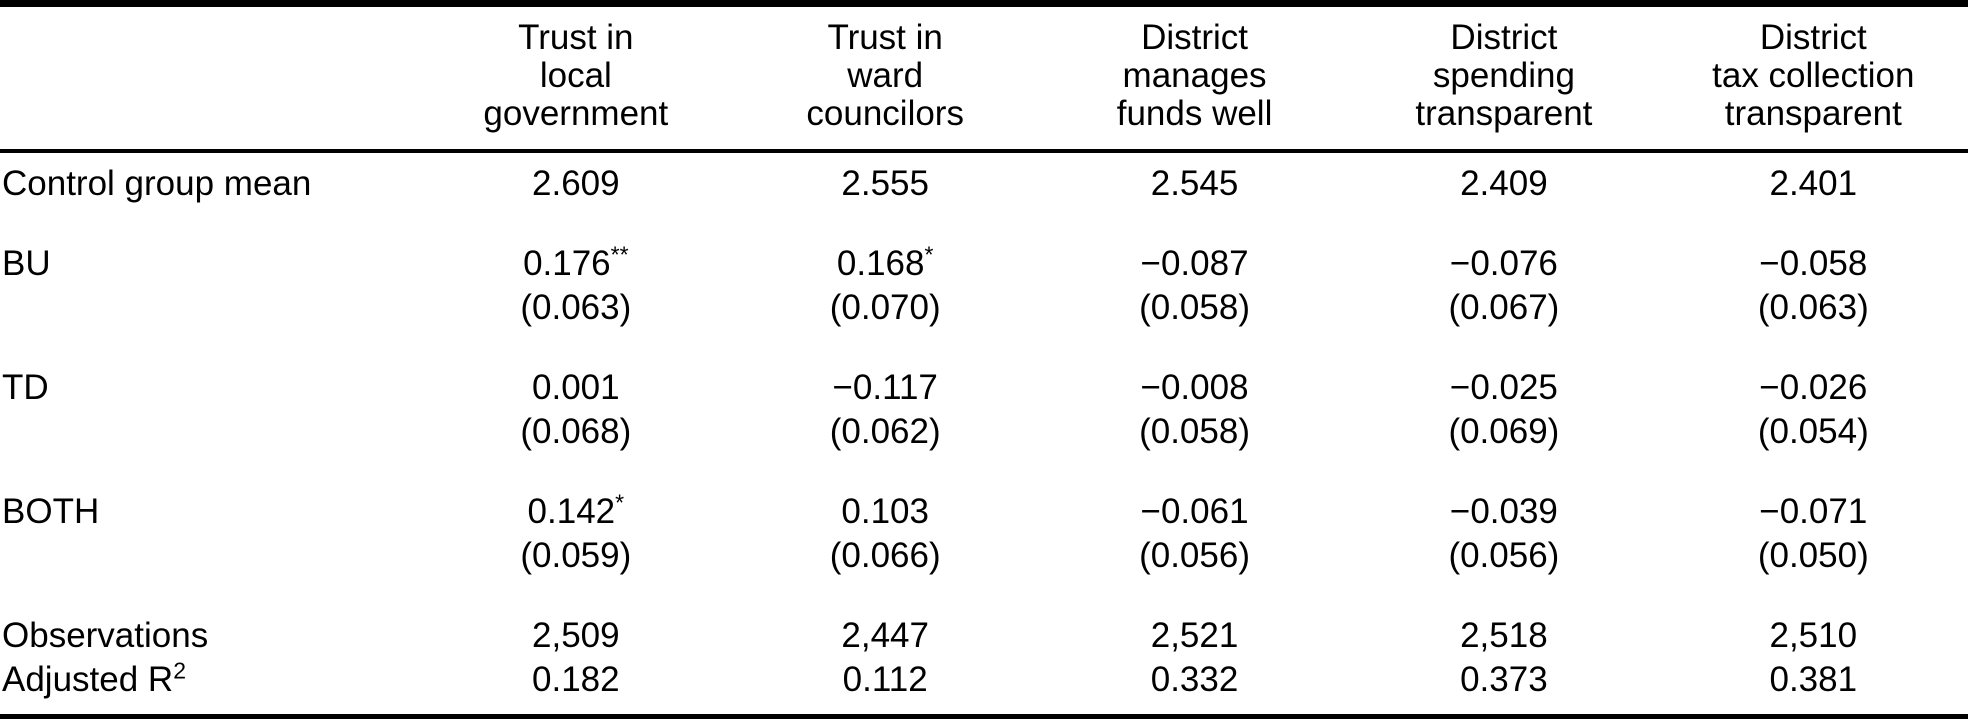  Describe the element at coordinates (885, 78) in the screenshot. I see `column-header-trust-ward-councilors: Trust in ward councilors` at that location.